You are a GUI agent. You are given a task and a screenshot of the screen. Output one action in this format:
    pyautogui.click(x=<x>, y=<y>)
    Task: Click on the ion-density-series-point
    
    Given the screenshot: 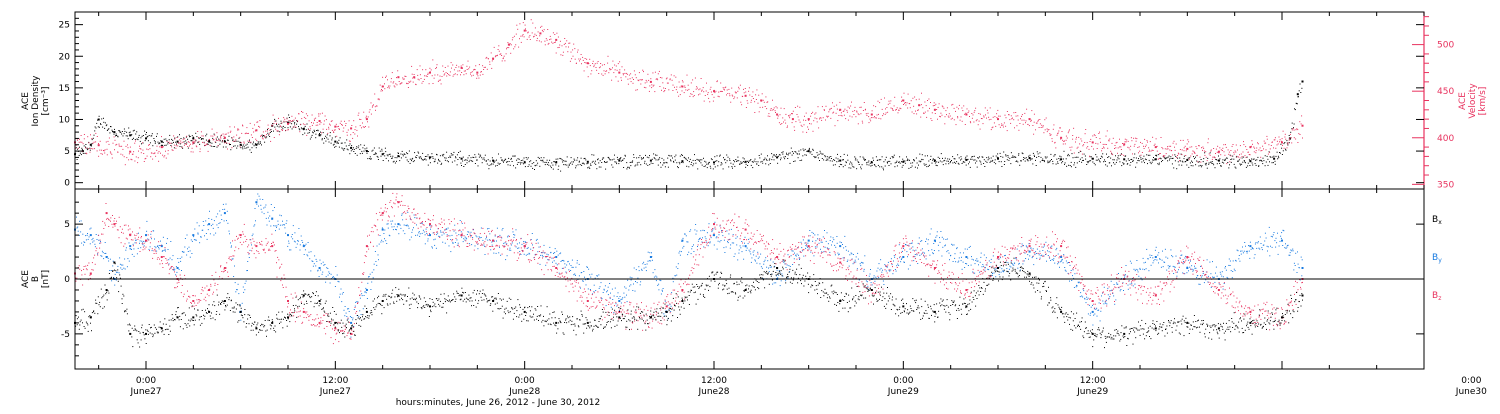 What is the action you would take?
    pyautogui.click(x=98, y=119)
    